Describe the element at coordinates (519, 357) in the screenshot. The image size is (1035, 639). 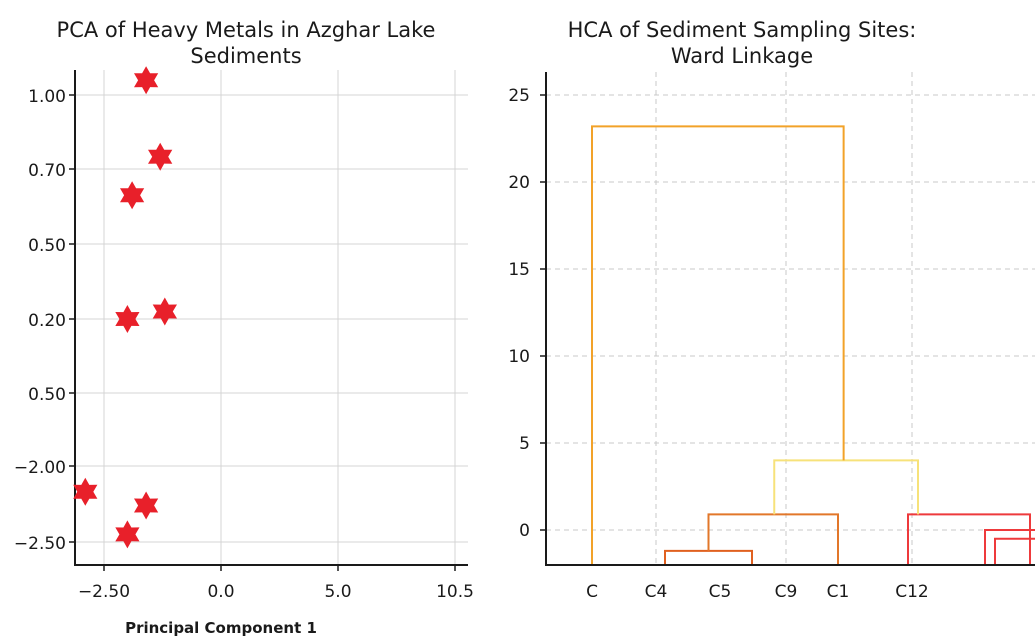
I see `hca-y-tick: 10` at that location.